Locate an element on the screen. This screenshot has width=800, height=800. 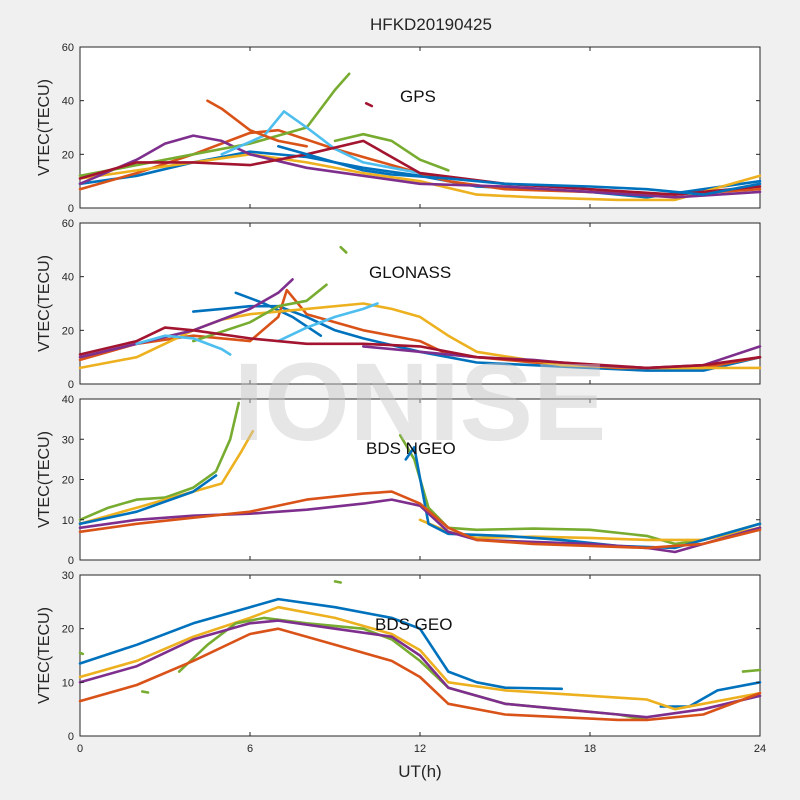
watermark: IONISE is located at coordinates (420, 402).